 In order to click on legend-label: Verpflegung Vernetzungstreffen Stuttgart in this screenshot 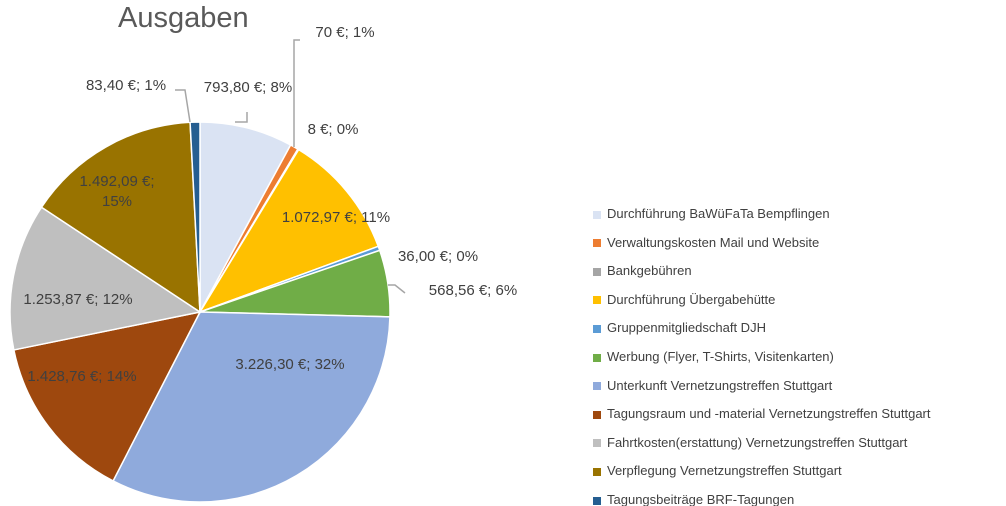, I will do `click(724, 471)`.